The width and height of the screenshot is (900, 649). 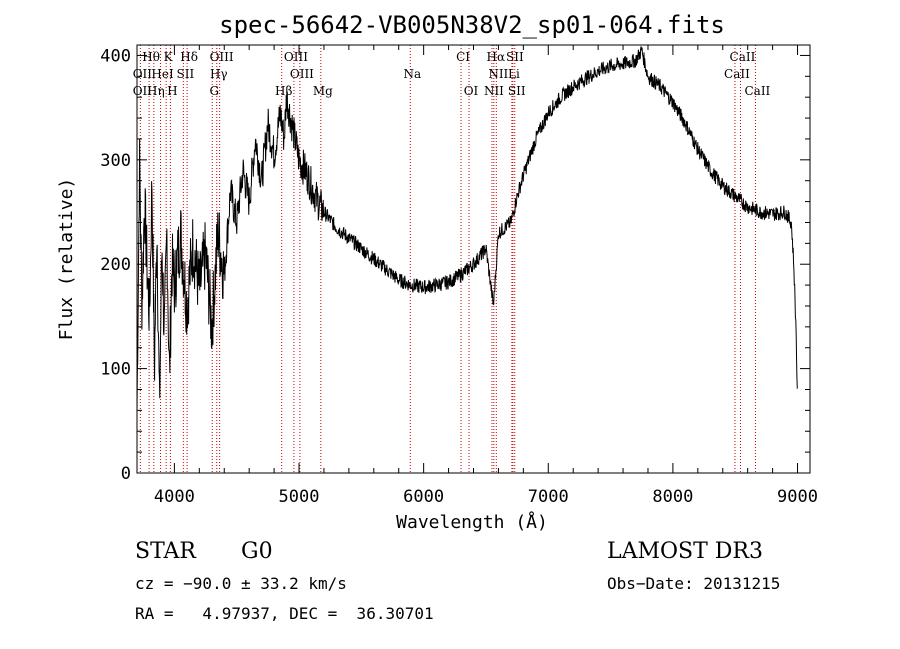 I want to click on spectral-line-label-2: Hδ, so click(x=189, y=57).